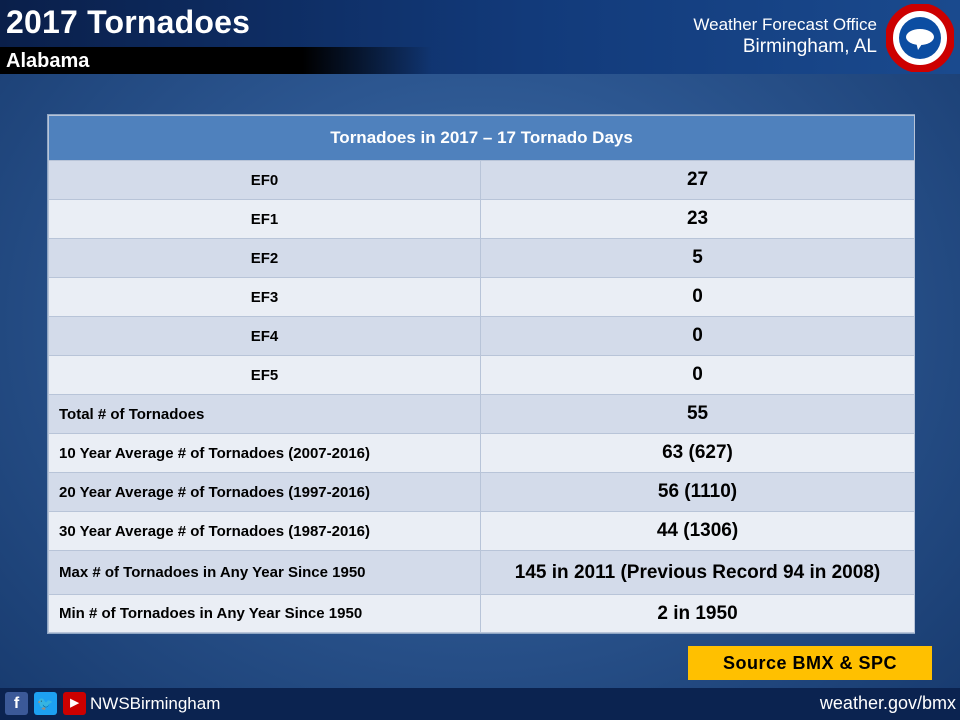  I want to click on table-row: EF5 0, so click(482, 375).